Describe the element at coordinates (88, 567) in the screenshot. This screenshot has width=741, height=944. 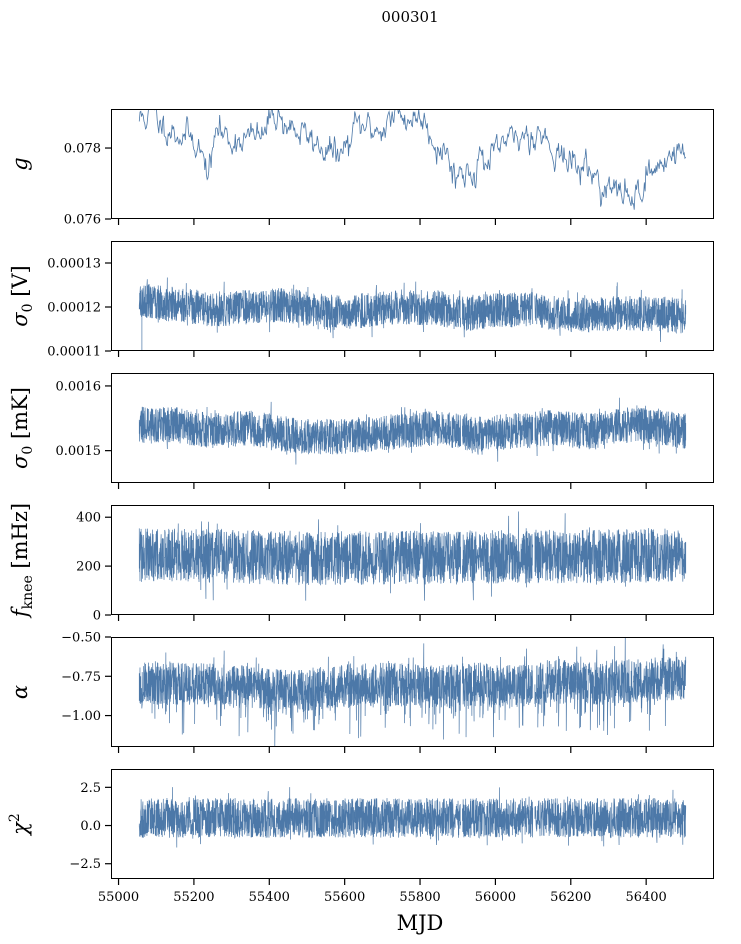
I see `y-tick-label: 200` at that location.